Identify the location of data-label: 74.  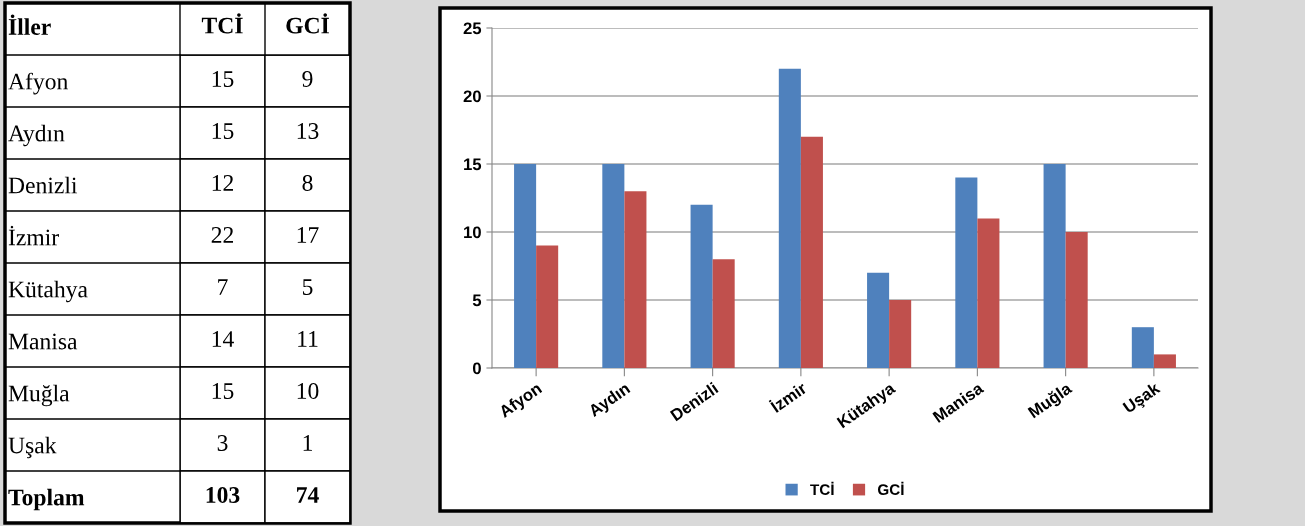
(308, 495).